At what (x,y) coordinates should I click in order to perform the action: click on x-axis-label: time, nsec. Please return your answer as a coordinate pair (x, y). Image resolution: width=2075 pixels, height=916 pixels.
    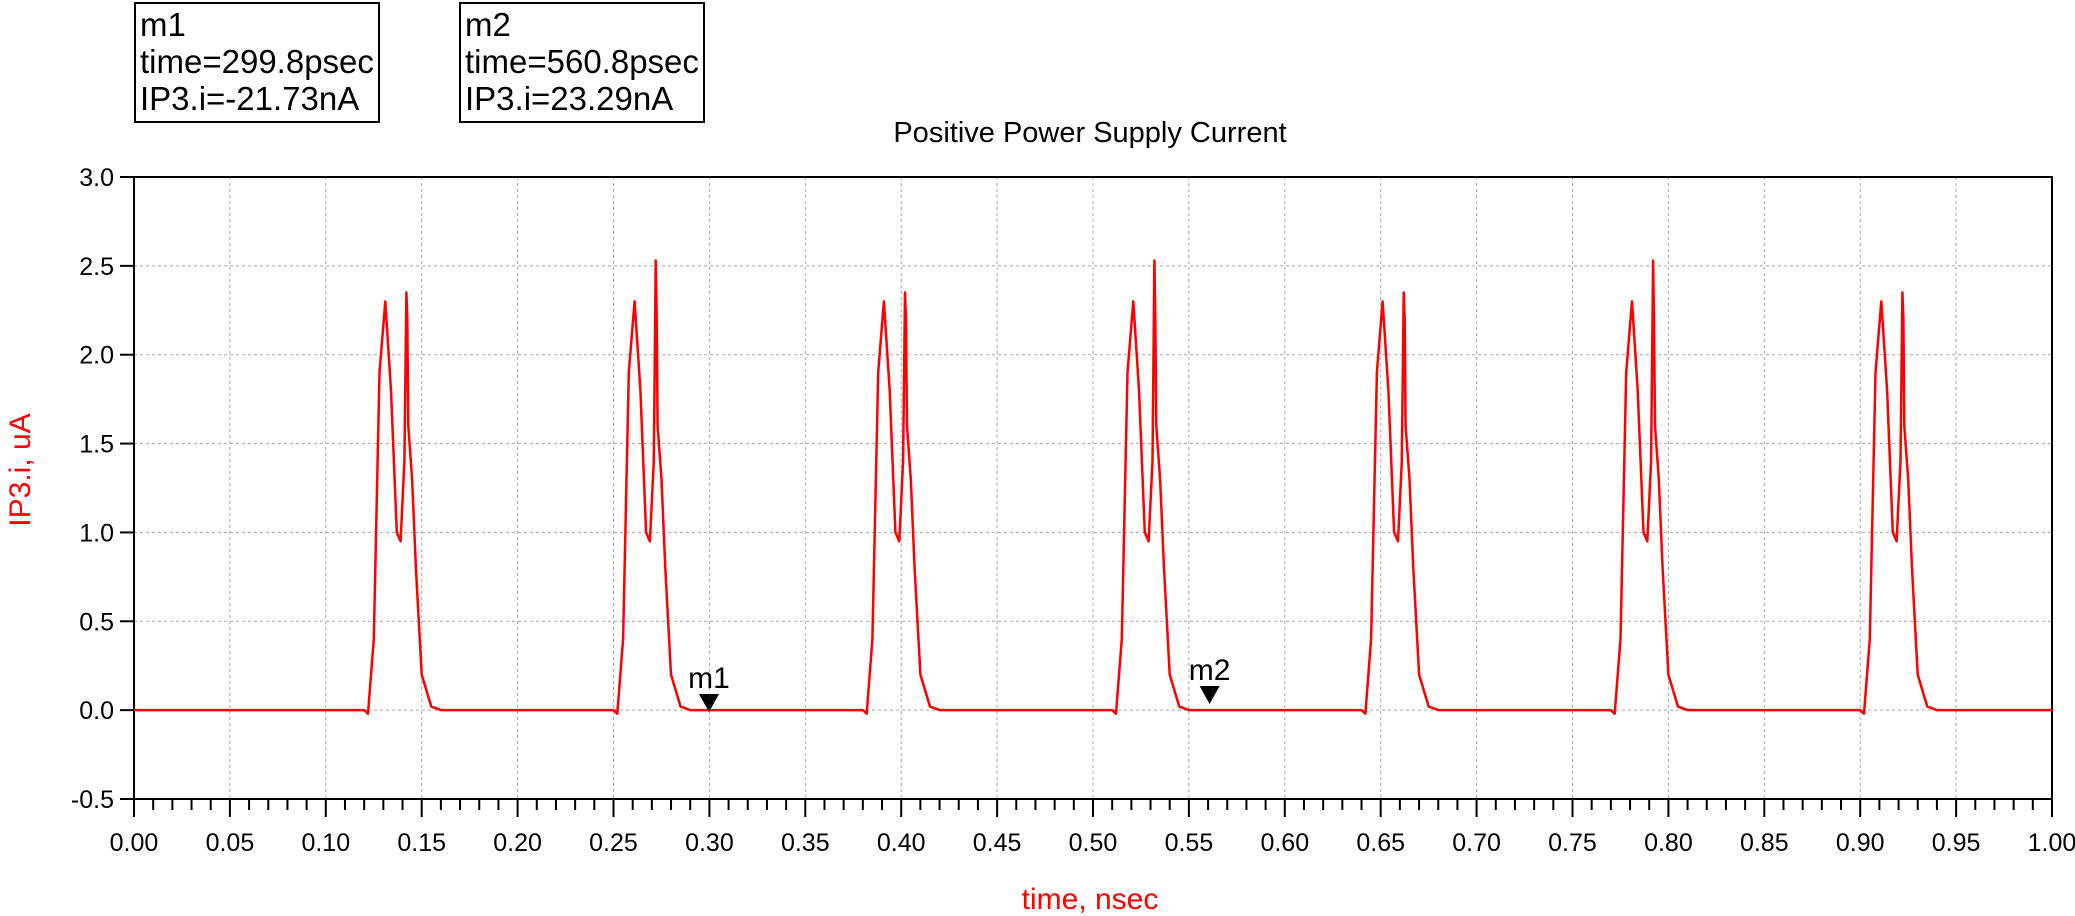
    Looking at the image, I should click on (1090, 899).